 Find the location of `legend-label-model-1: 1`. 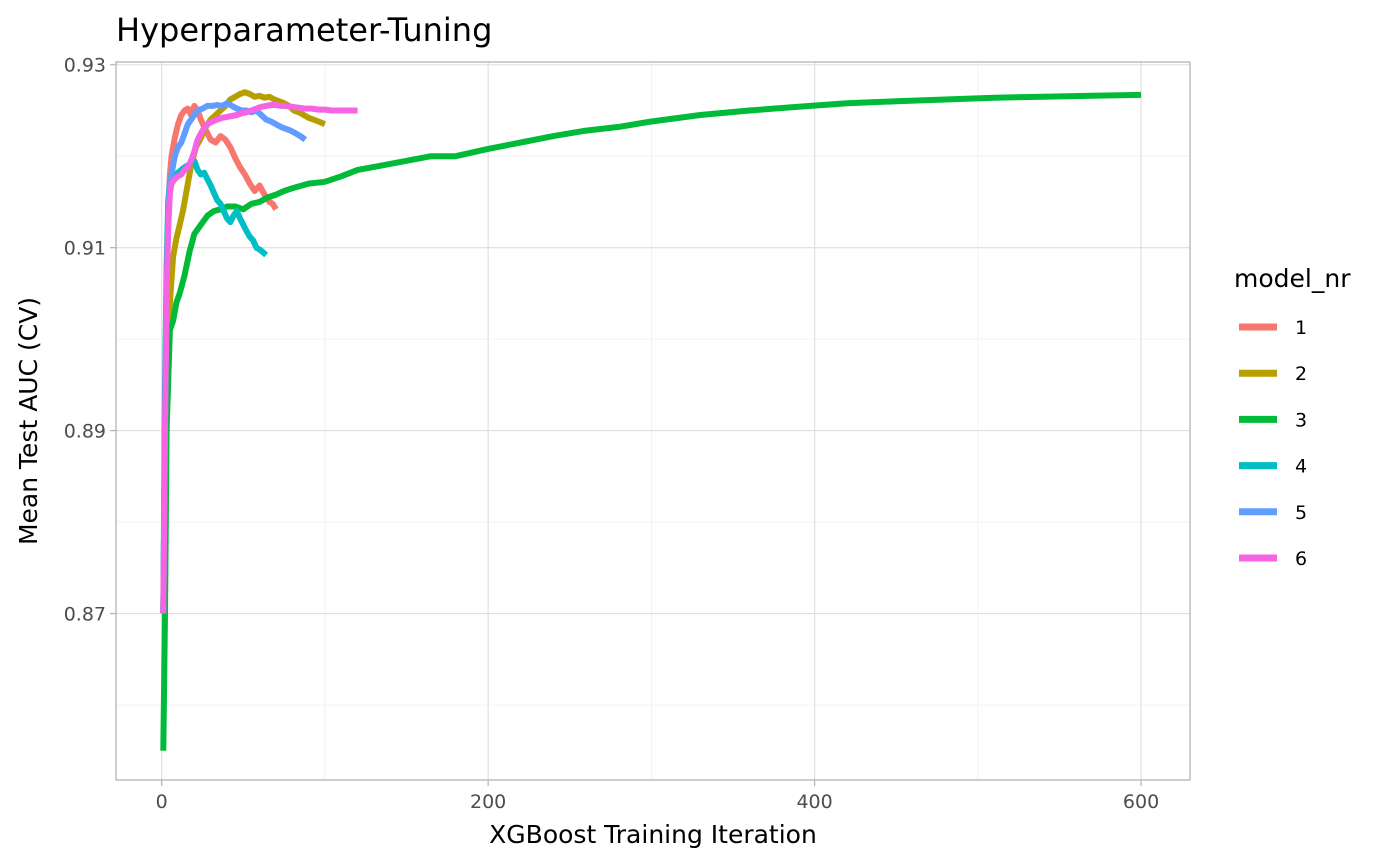

legend-label-model-1: 1 is located at coordinates (1301, 328).